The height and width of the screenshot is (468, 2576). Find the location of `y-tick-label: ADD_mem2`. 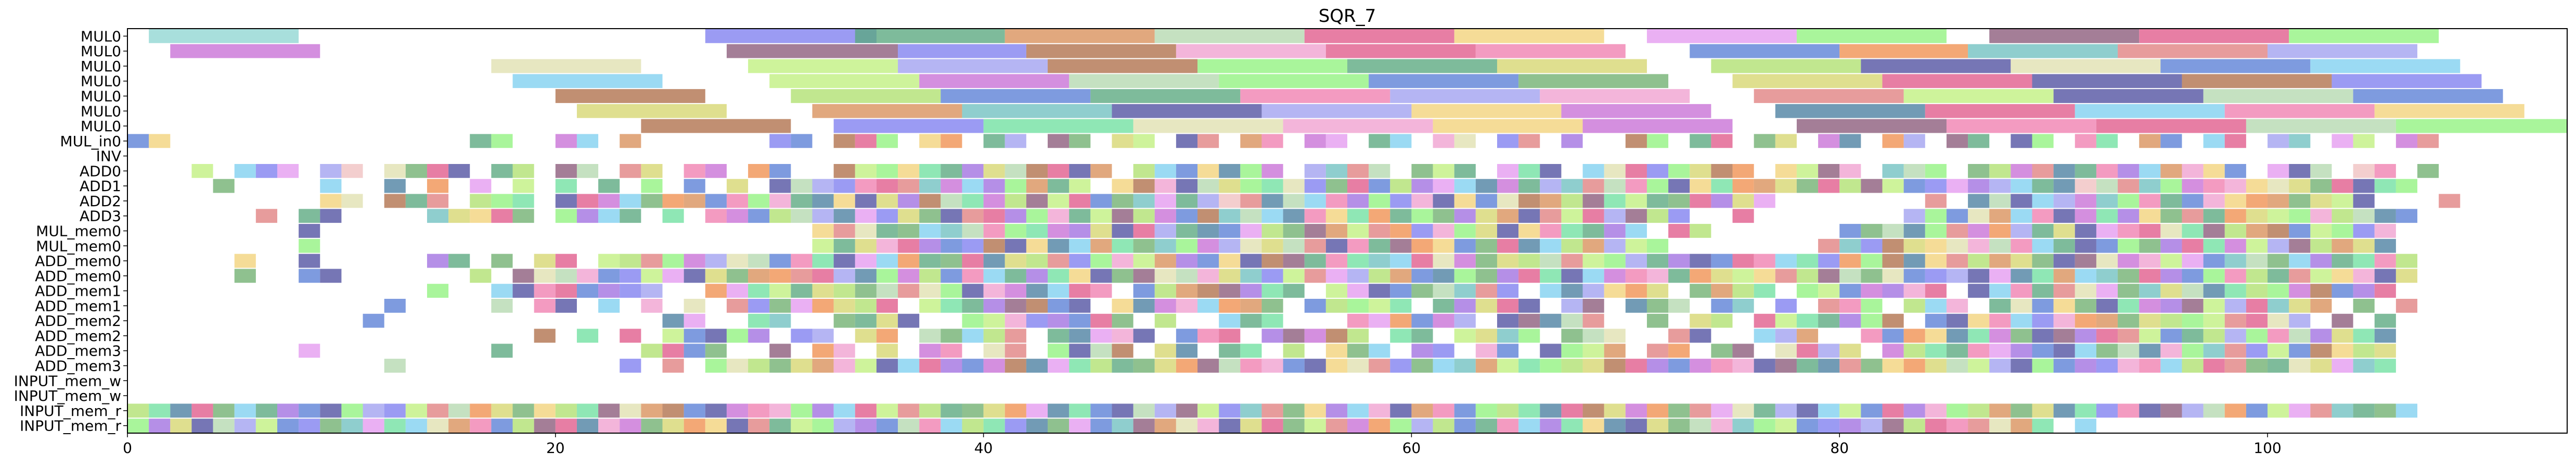

y-tick-label: ADD_mem2 is located at coordinates (78, 336).